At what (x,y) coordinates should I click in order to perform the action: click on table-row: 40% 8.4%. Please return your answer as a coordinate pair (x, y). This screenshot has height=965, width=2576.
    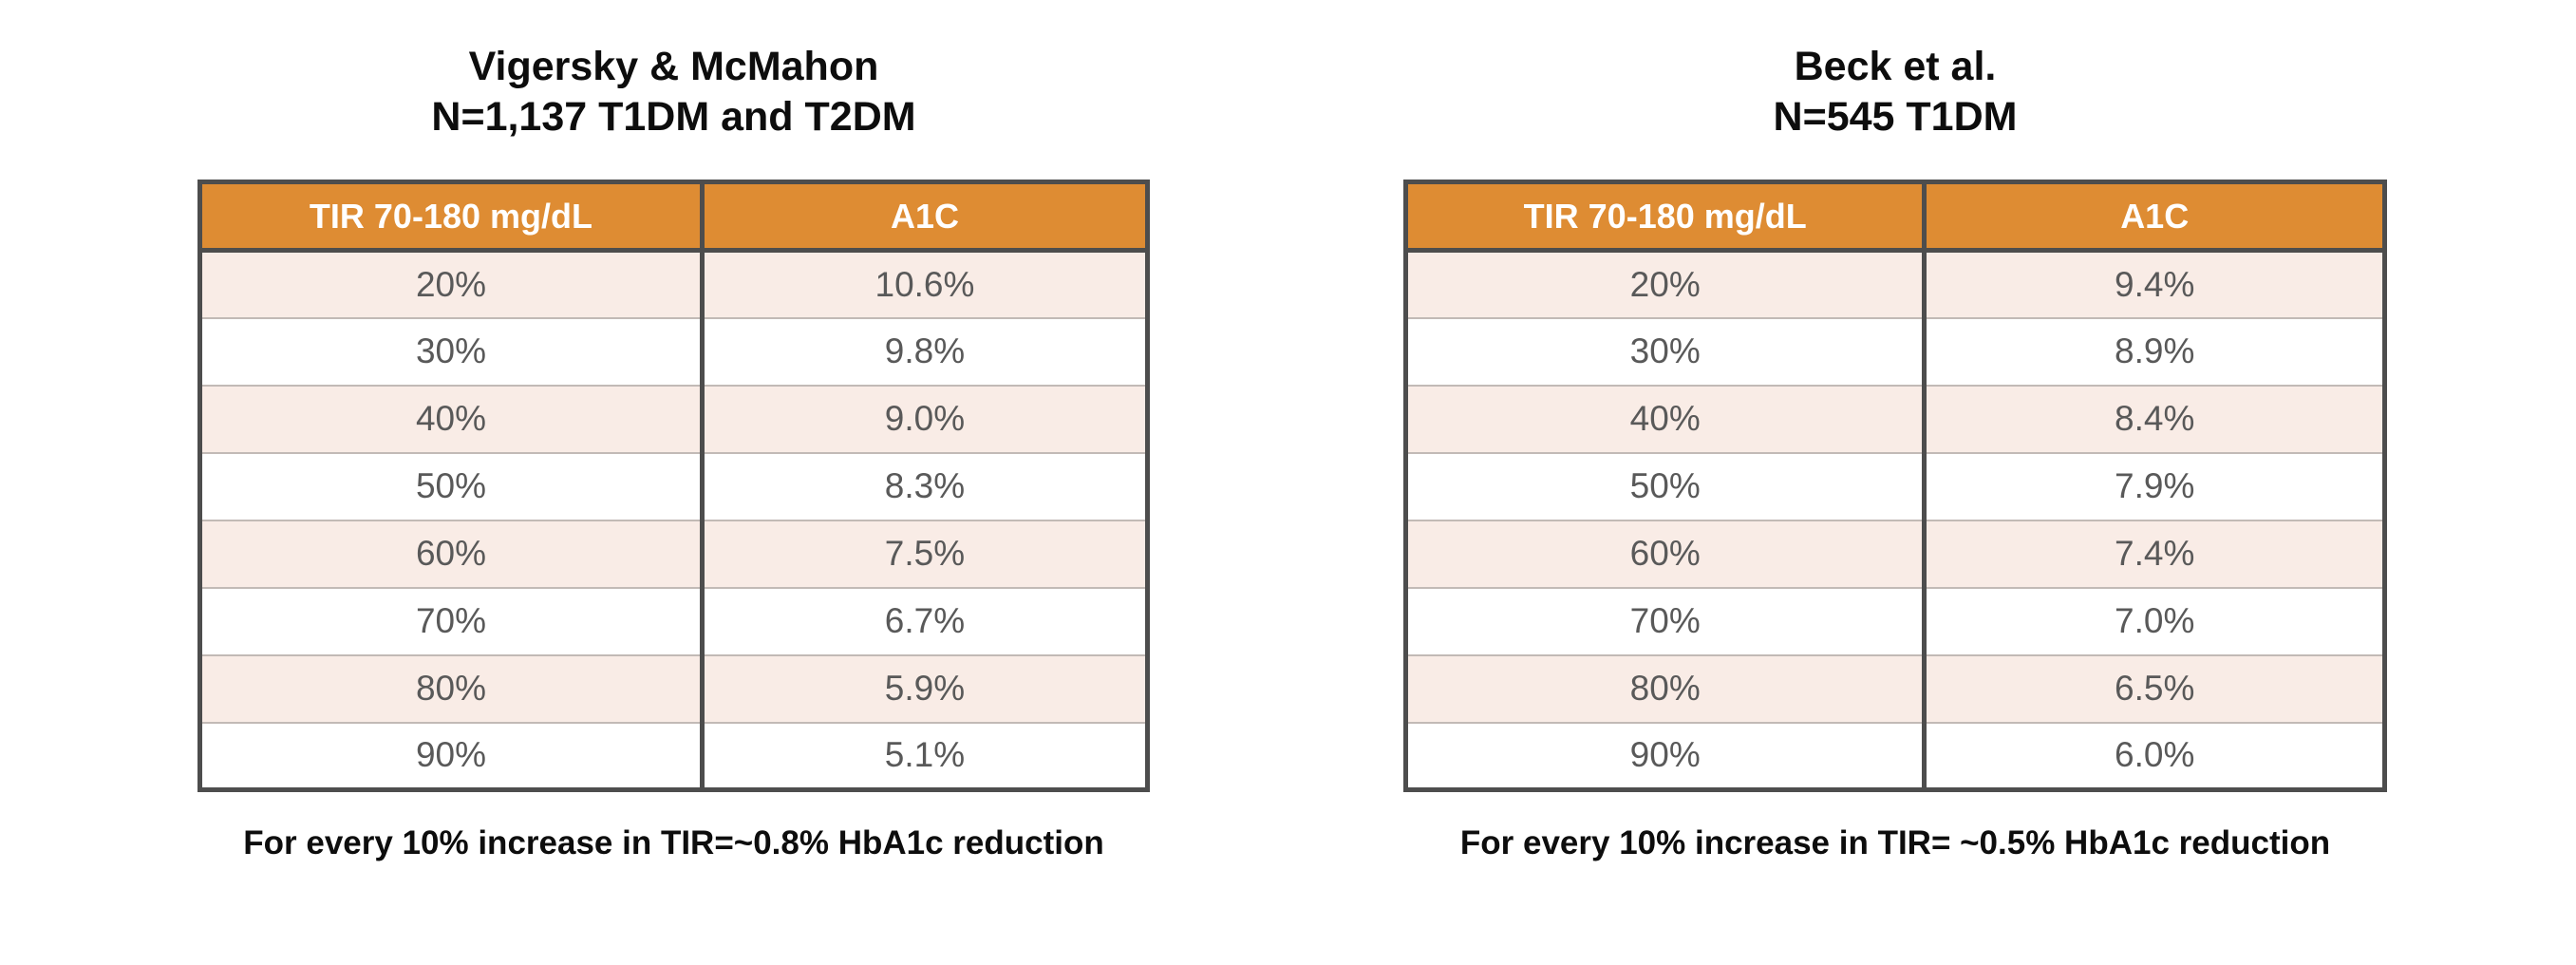
    Looking at the image, I should click on (1895, 418).